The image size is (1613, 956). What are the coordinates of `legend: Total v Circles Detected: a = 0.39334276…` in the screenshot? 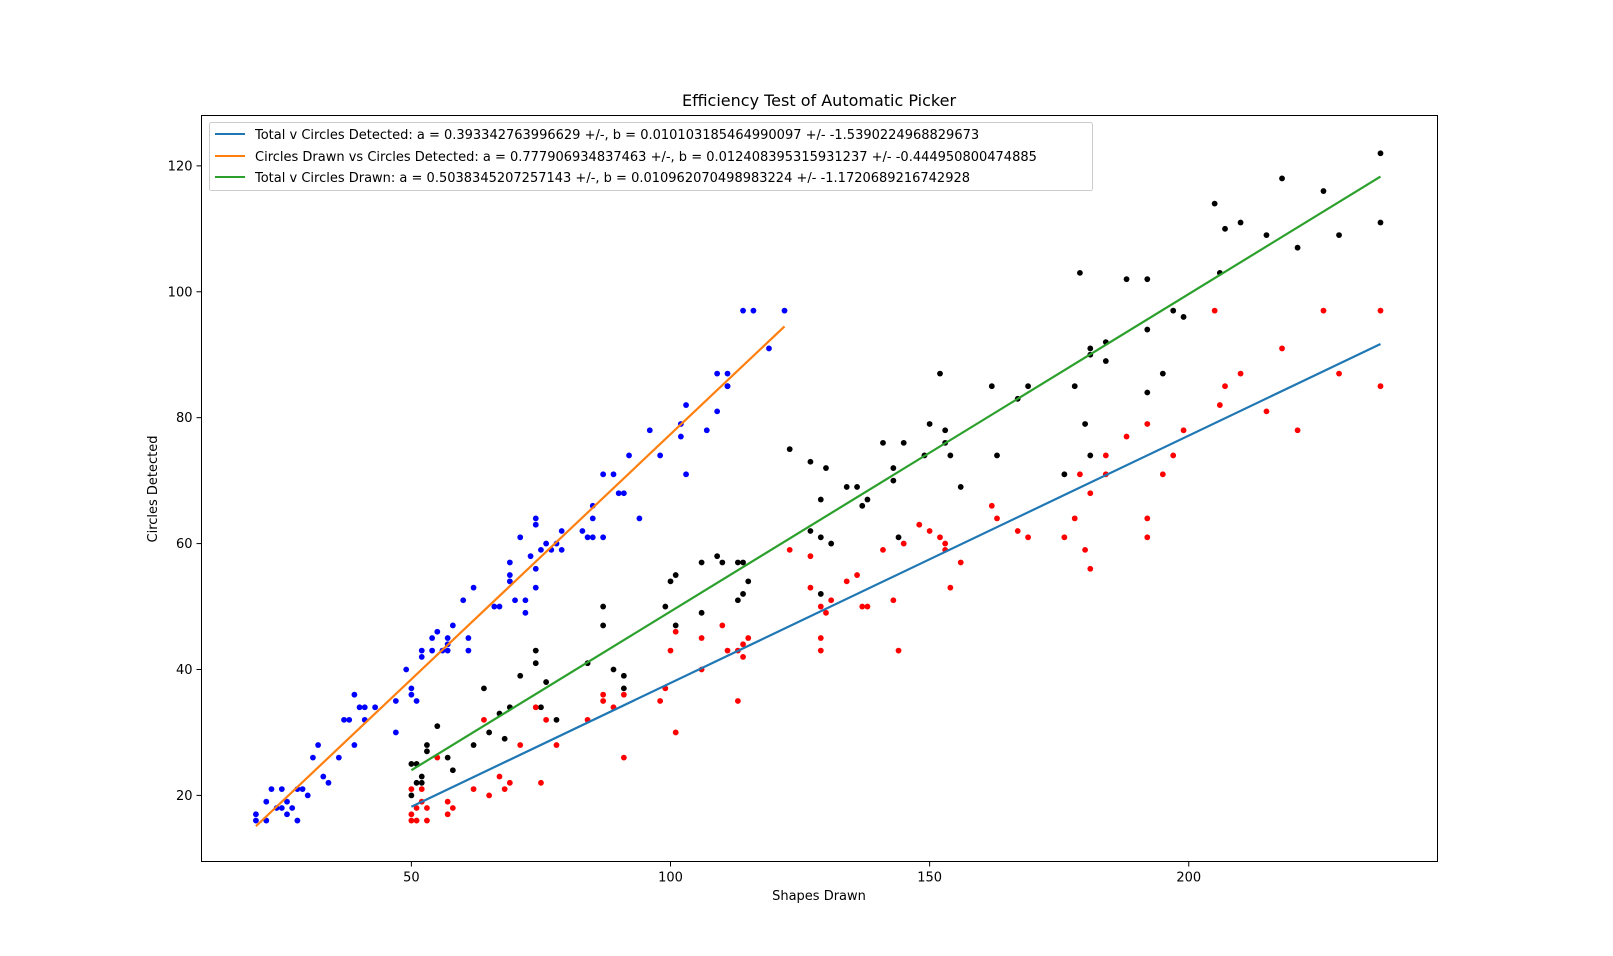 It's located at (651, 156).